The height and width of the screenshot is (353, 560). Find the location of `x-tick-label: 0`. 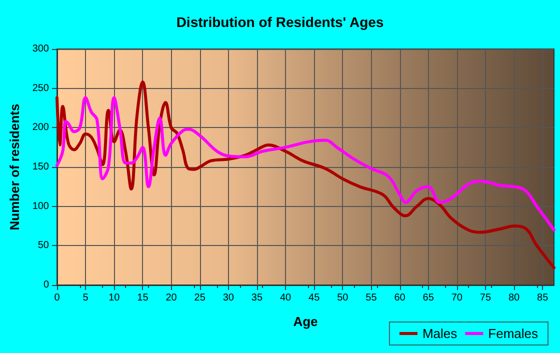

x-tick-label: 0 is located at coordinates (57, 298).